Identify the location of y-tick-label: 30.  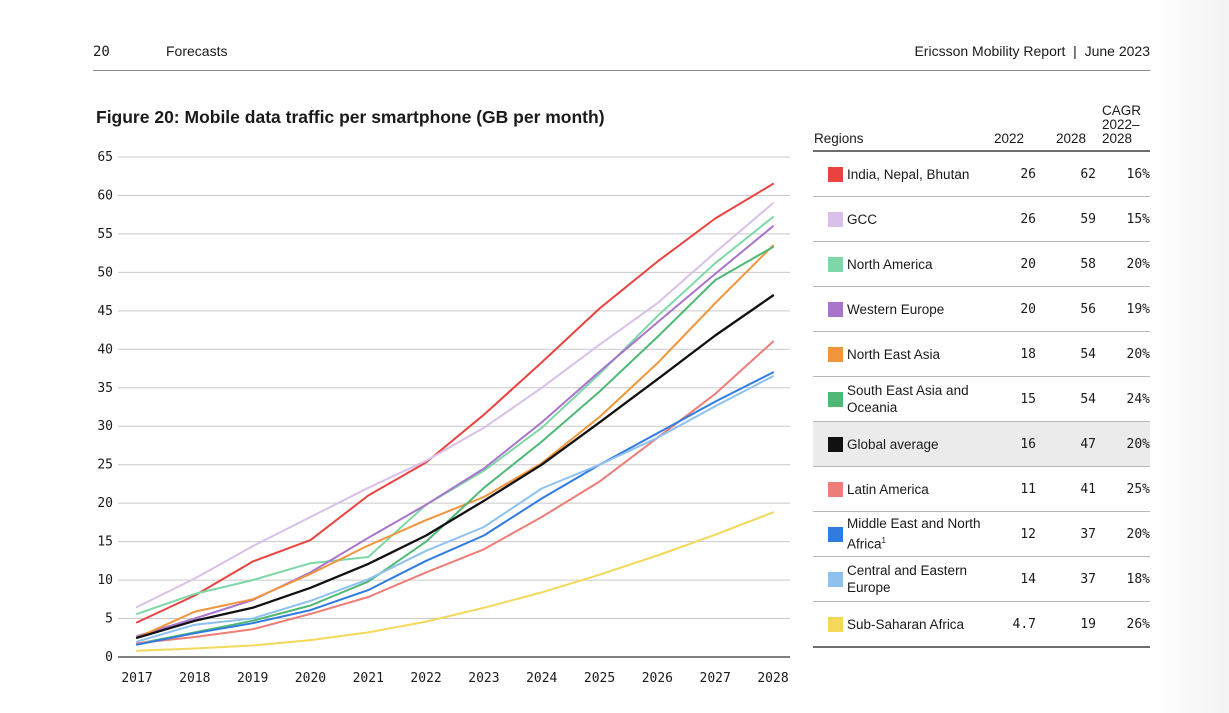
(105, 426).